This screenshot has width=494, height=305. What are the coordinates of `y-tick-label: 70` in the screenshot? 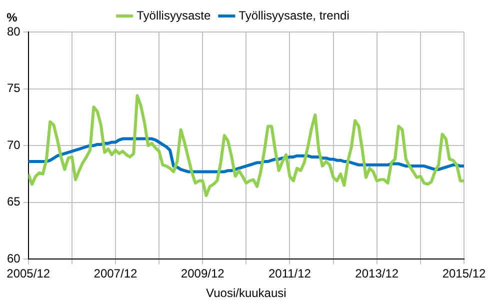 It's located at (13, 145).